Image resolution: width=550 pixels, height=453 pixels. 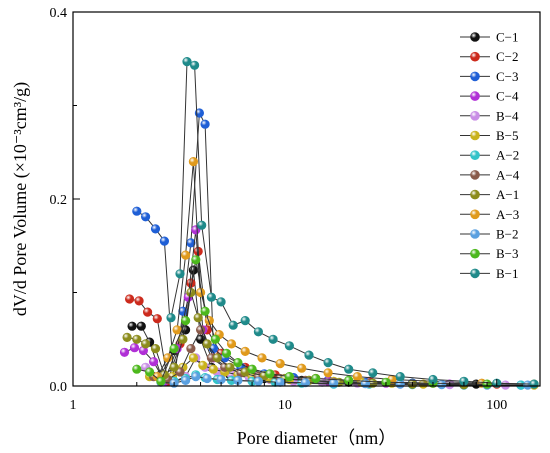 What do you see at coordinates (507, 273) in the screenshot?
I see `legend-label: B−1` at bounding box center [507, 273].